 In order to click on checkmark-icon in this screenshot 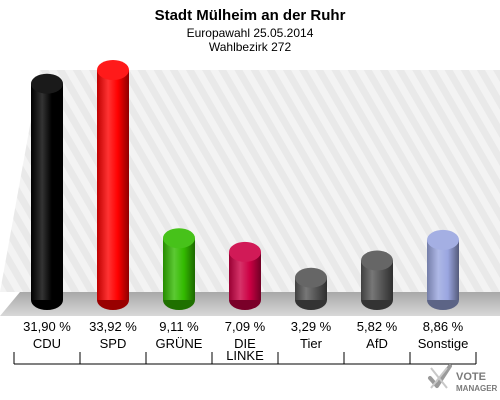, I will do `click(440, 376)`.